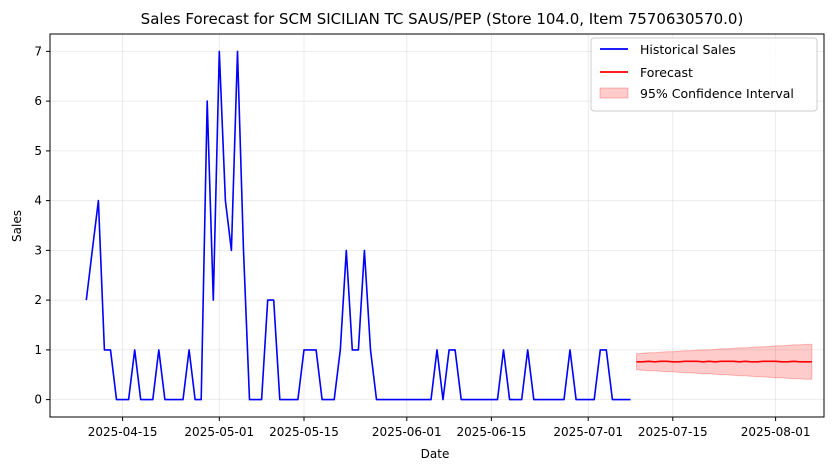 This screenshot has width=833, height=470. What do you see at coordinates (38, 101) in the screenshot?
I see `y-tick-label: 6` at bounding box center [38, 101].